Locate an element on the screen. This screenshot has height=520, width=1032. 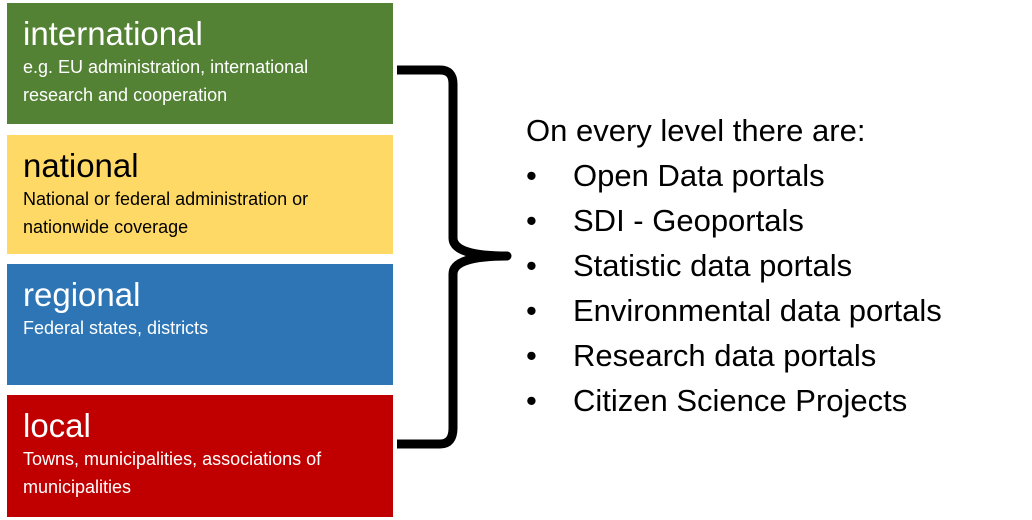
list-item: • Research data portals is located at coordinates (771, 355).